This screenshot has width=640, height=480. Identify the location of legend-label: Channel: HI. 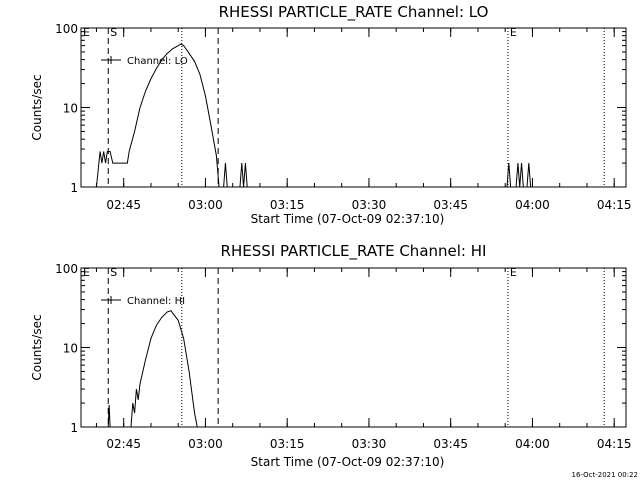
(156, 301).